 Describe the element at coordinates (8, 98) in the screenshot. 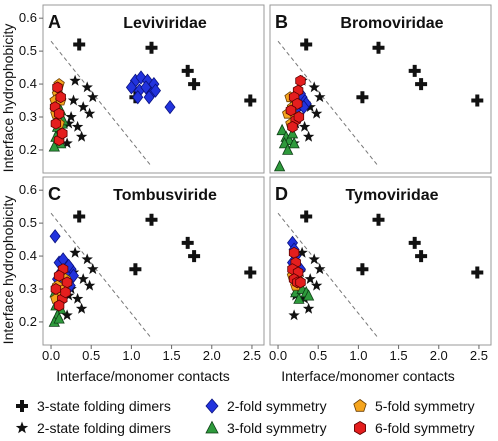

I see `y-axis-label-top: Interface hydrophobicity` at that location.